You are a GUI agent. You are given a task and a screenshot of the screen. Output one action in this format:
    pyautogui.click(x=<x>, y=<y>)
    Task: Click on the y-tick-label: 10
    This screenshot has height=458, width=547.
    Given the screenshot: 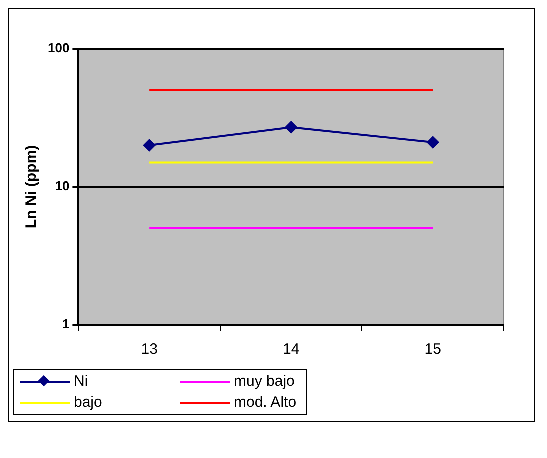 What is the action you would take?
    pyautogui.click(x=62, y=186)
    